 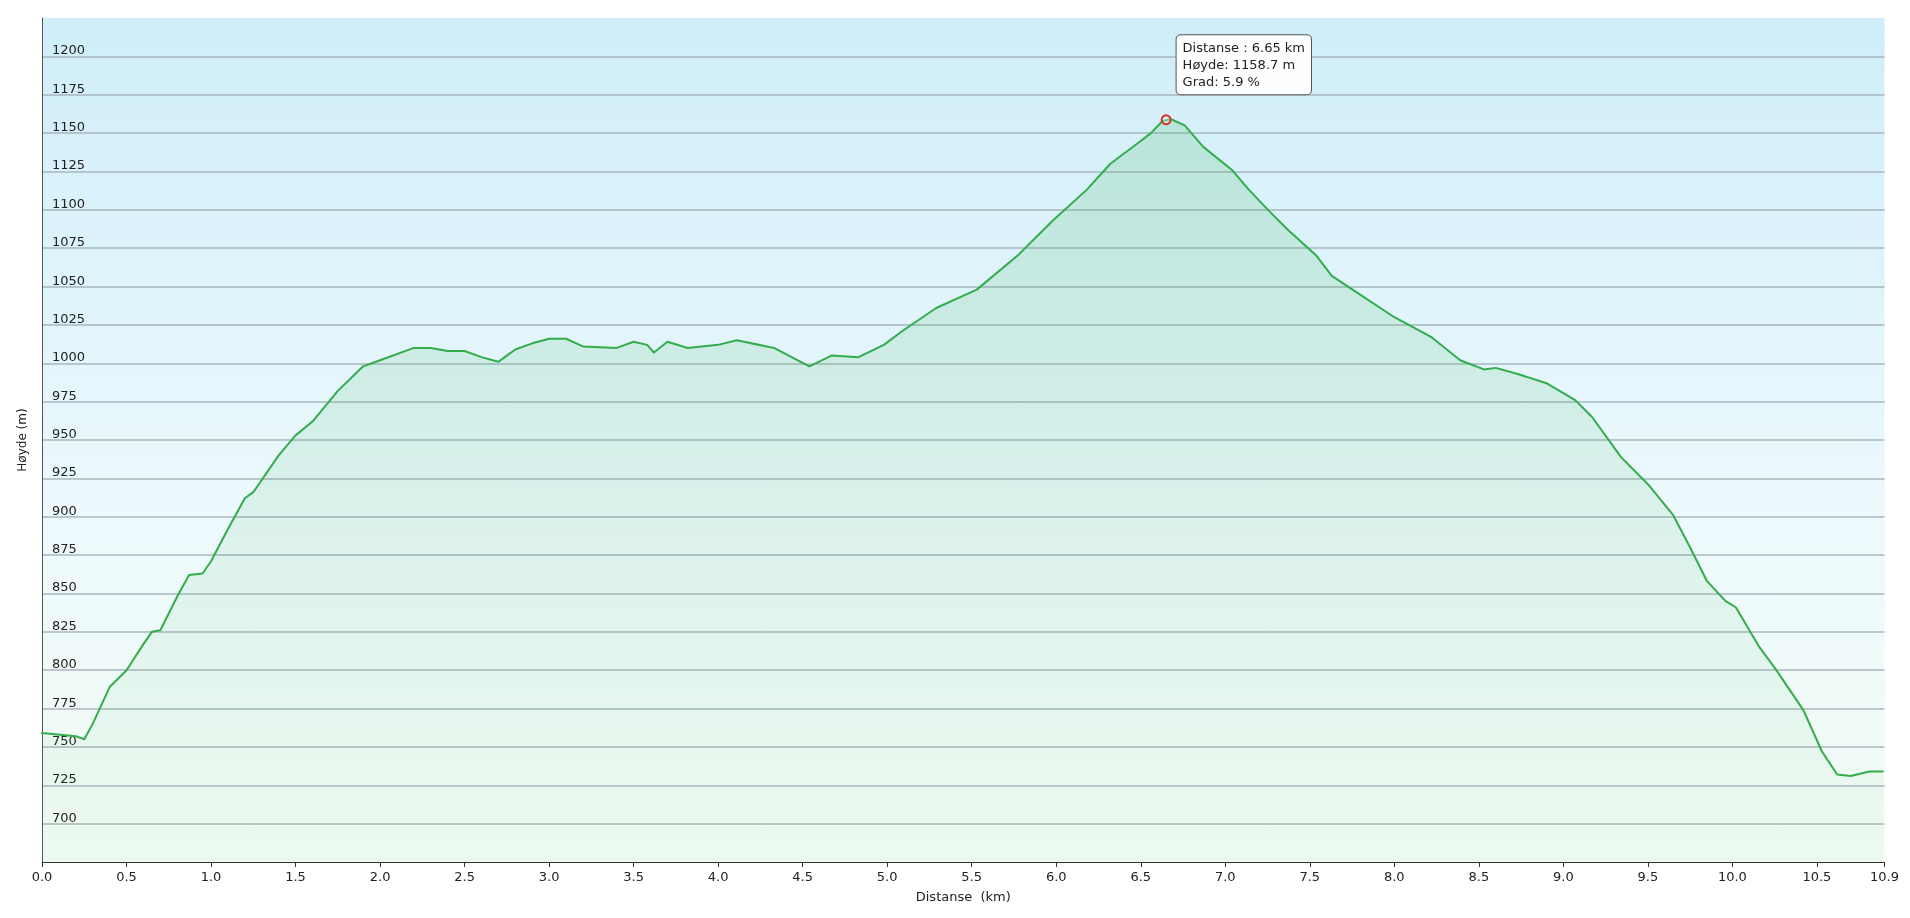 What do you see at coordinates (69, 242) in the screenshot?
I see `y-tick-label: 1075` at bounding box center [69, 242].